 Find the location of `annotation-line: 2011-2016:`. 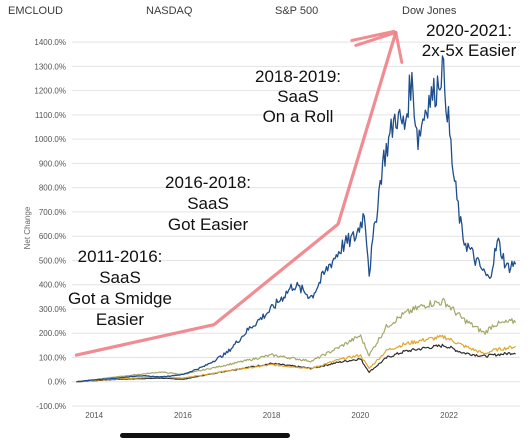

annotation-line: 2011-2016: is located at coordinates (120, 256).